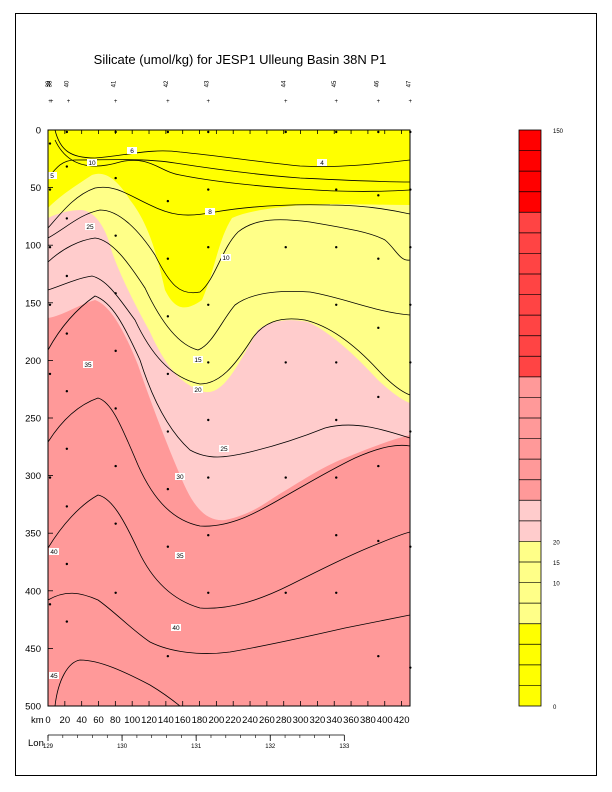 The width and height of the screenshot is (612, 792). I want to click on x-axis-title: km, so click(37, 720).